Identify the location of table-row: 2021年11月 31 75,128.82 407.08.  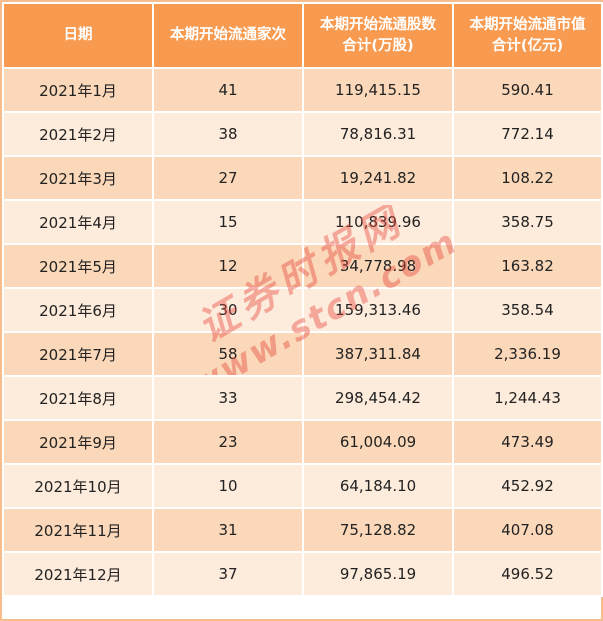
(302, 530).